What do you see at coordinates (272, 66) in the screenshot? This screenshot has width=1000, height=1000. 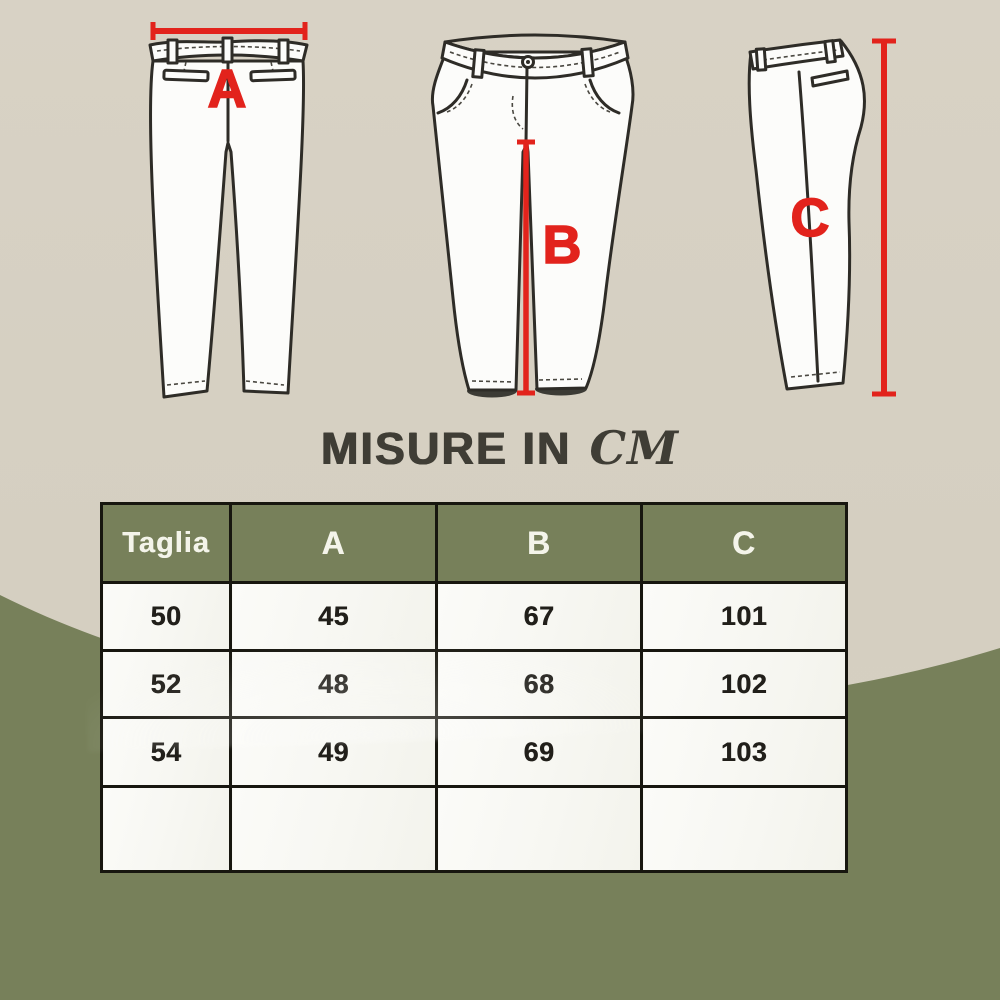 I see `back-pocket-stitch-right` at bounding box center [272, 66].